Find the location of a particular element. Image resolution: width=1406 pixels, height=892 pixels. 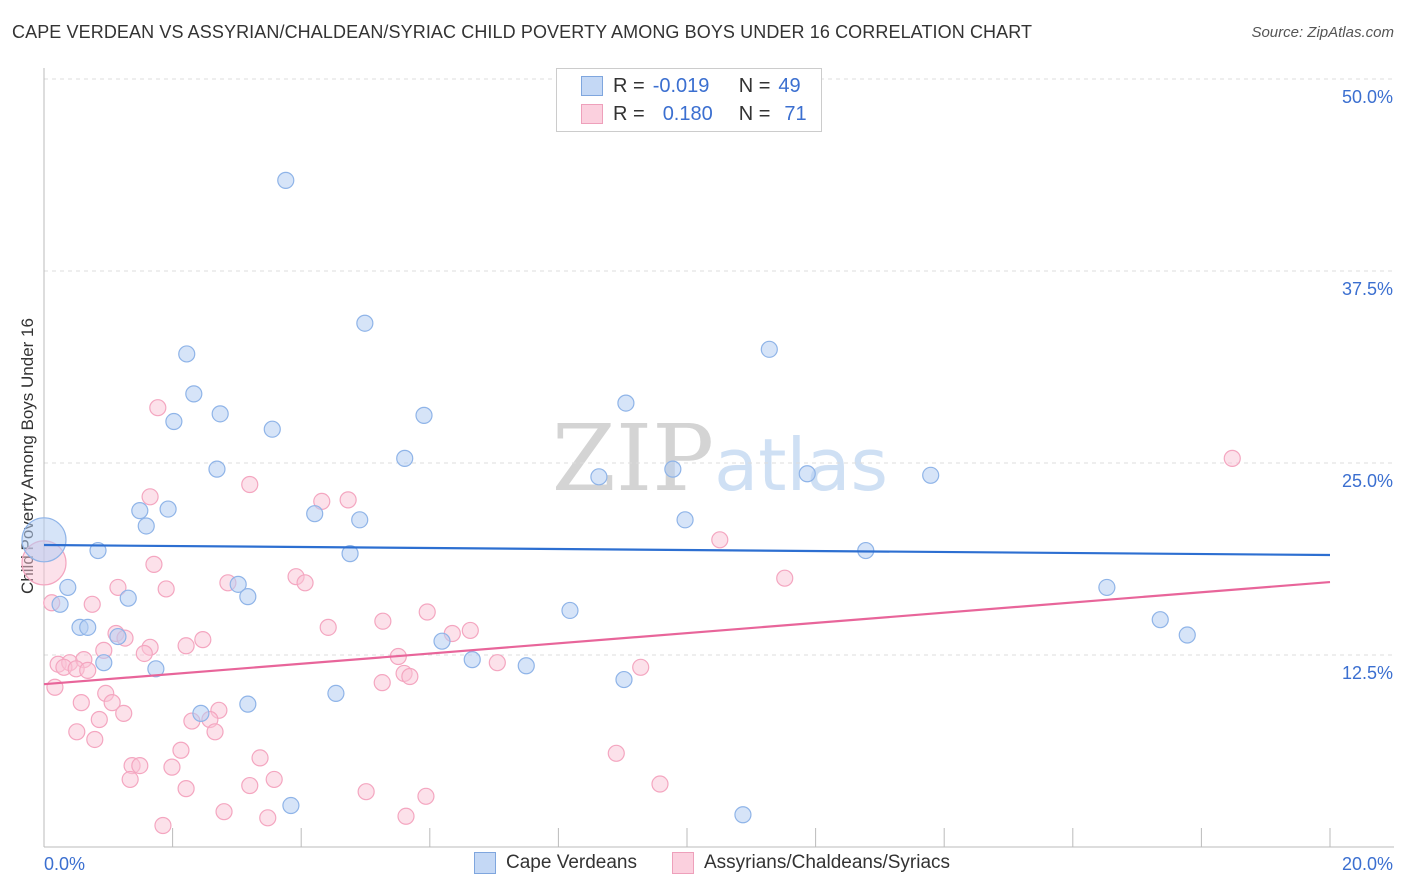

bottom-legend-cape-verdeans: Cape Verdeans is located at coordinates (555, 863).